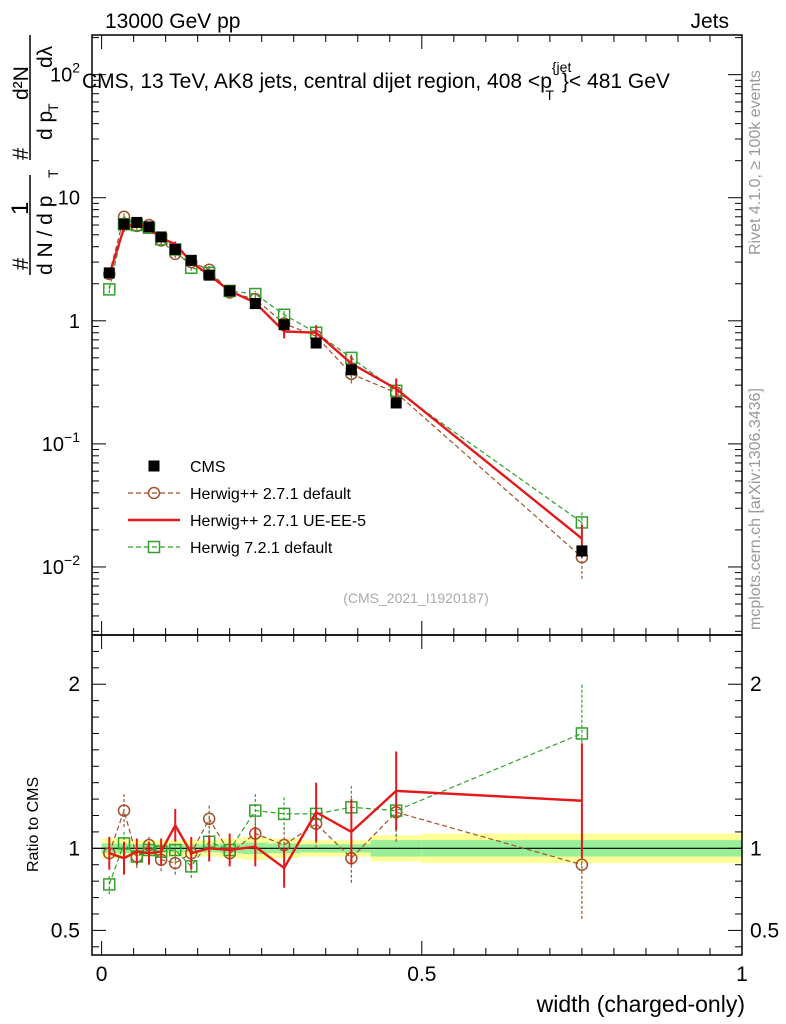 The image size is (786, 1024). I want to click on y-tick-label: 10⁻², so click(61, 565).